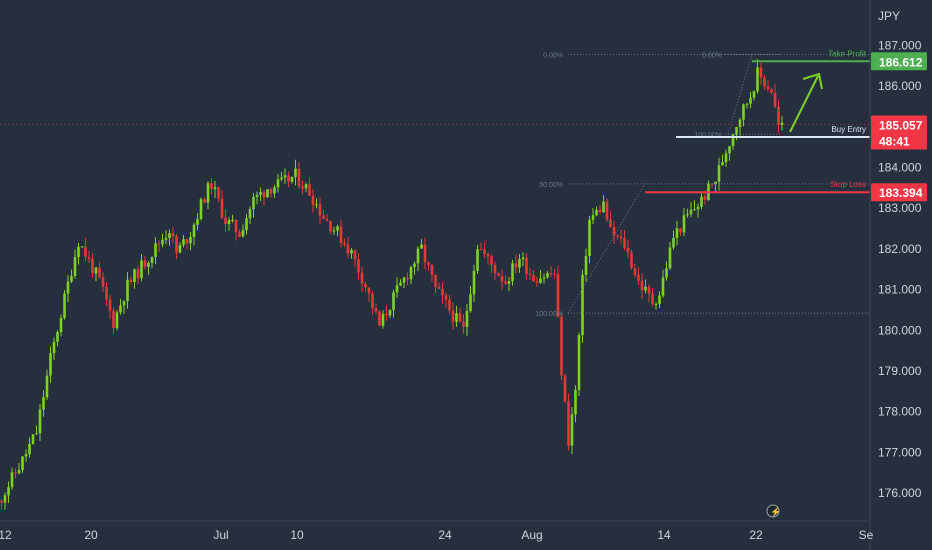  Describe the element at coordinates (900, 208) in the screenshot. I see `price-tick-label: 183.000` at that location.